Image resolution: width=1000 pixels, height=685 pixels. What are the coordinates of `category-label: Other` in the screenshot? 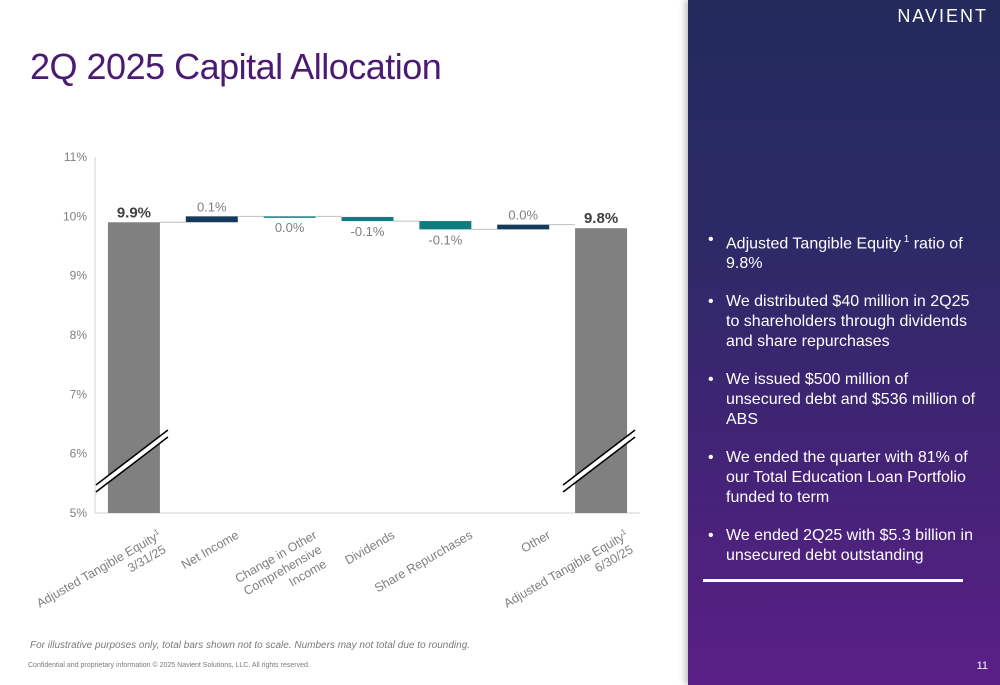 It's located at (536, 542).